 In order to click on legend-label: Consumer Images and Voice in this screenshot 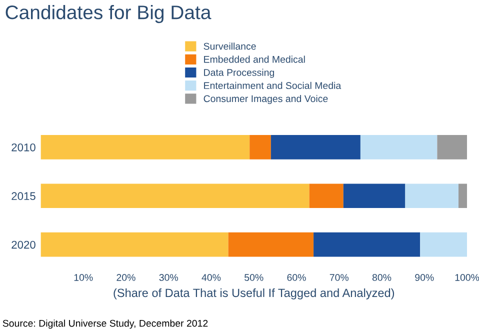, I will do `click(266, 99)`.